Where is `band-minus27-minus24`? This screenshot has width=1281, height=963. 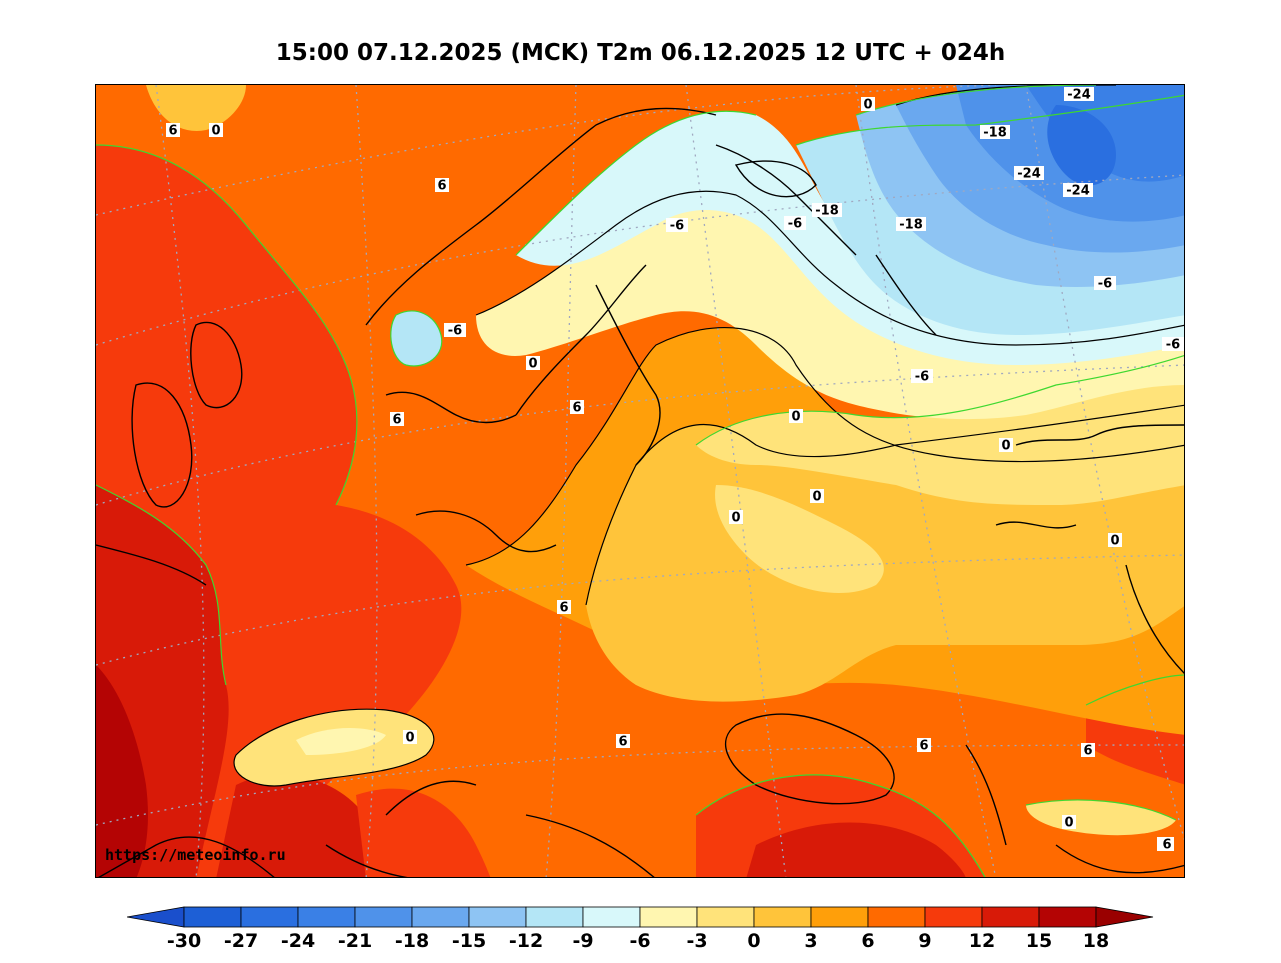 band-minus27-minus24 is located at coordinates (1081, 145).